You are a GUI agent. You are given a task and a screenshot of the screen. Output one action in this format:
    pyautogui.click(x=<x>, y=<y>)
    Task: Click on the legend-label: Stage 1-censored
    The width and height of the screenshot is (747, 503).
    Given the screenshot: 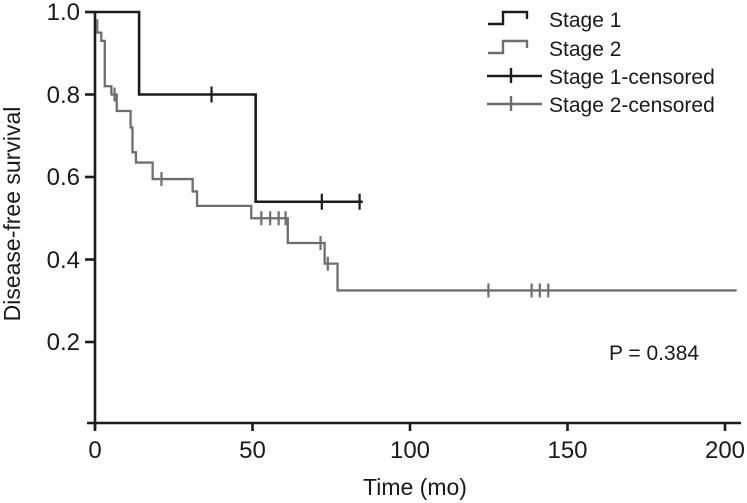 What is the action you would take?
    pyautogui.click(x=632, y=77)
    